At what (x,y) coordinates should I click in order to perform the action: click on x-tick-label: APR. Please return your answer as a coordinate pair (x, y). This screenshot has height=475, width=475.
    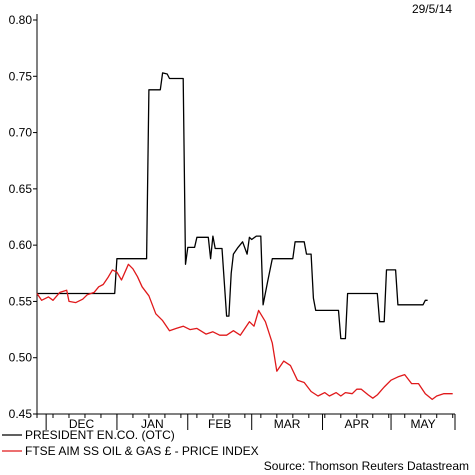
    Looking at the image, I should click on (356, 424).